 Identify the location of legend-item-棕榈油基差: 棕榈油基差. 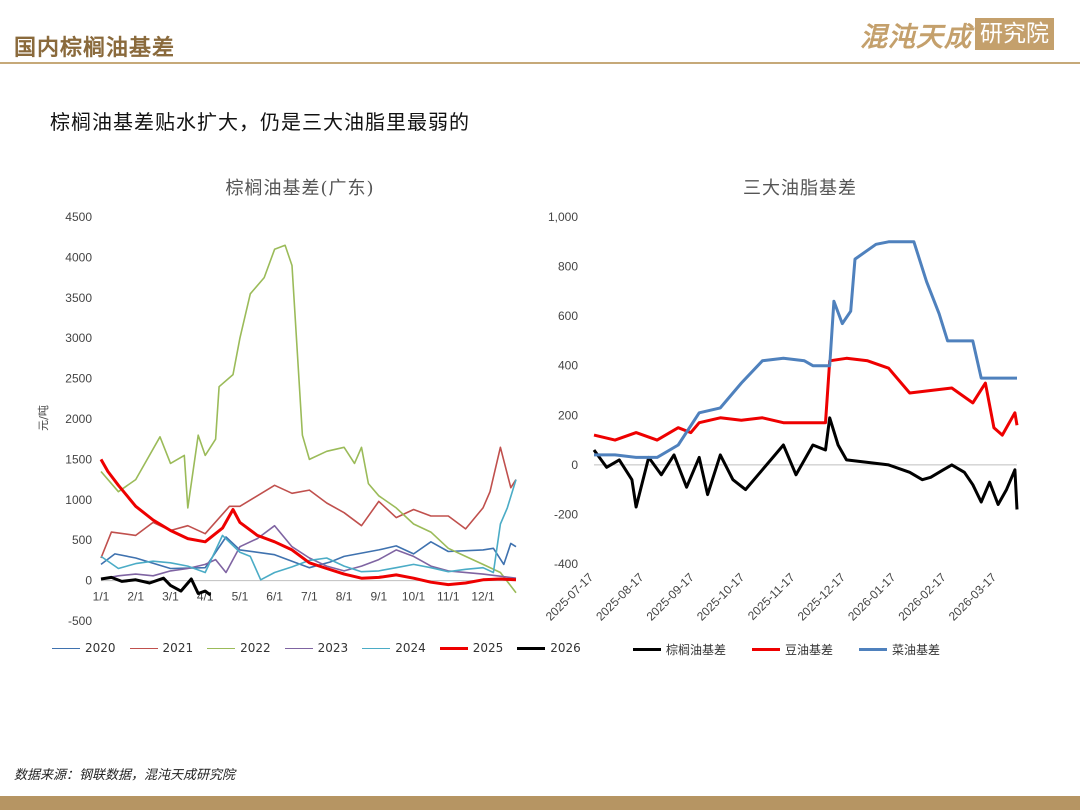
(679, 649).